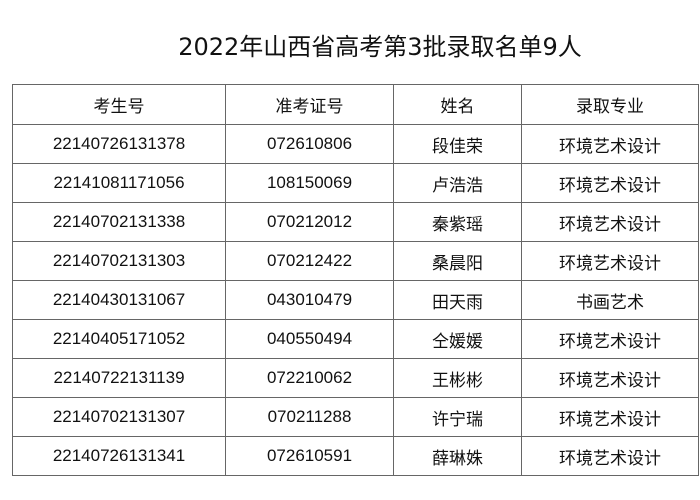 The height and width of the screenshot is (500, 700). I want to click on table-row: 22140726131378 072610806 段佳荣 环境艺术设计, so click(355, 144).